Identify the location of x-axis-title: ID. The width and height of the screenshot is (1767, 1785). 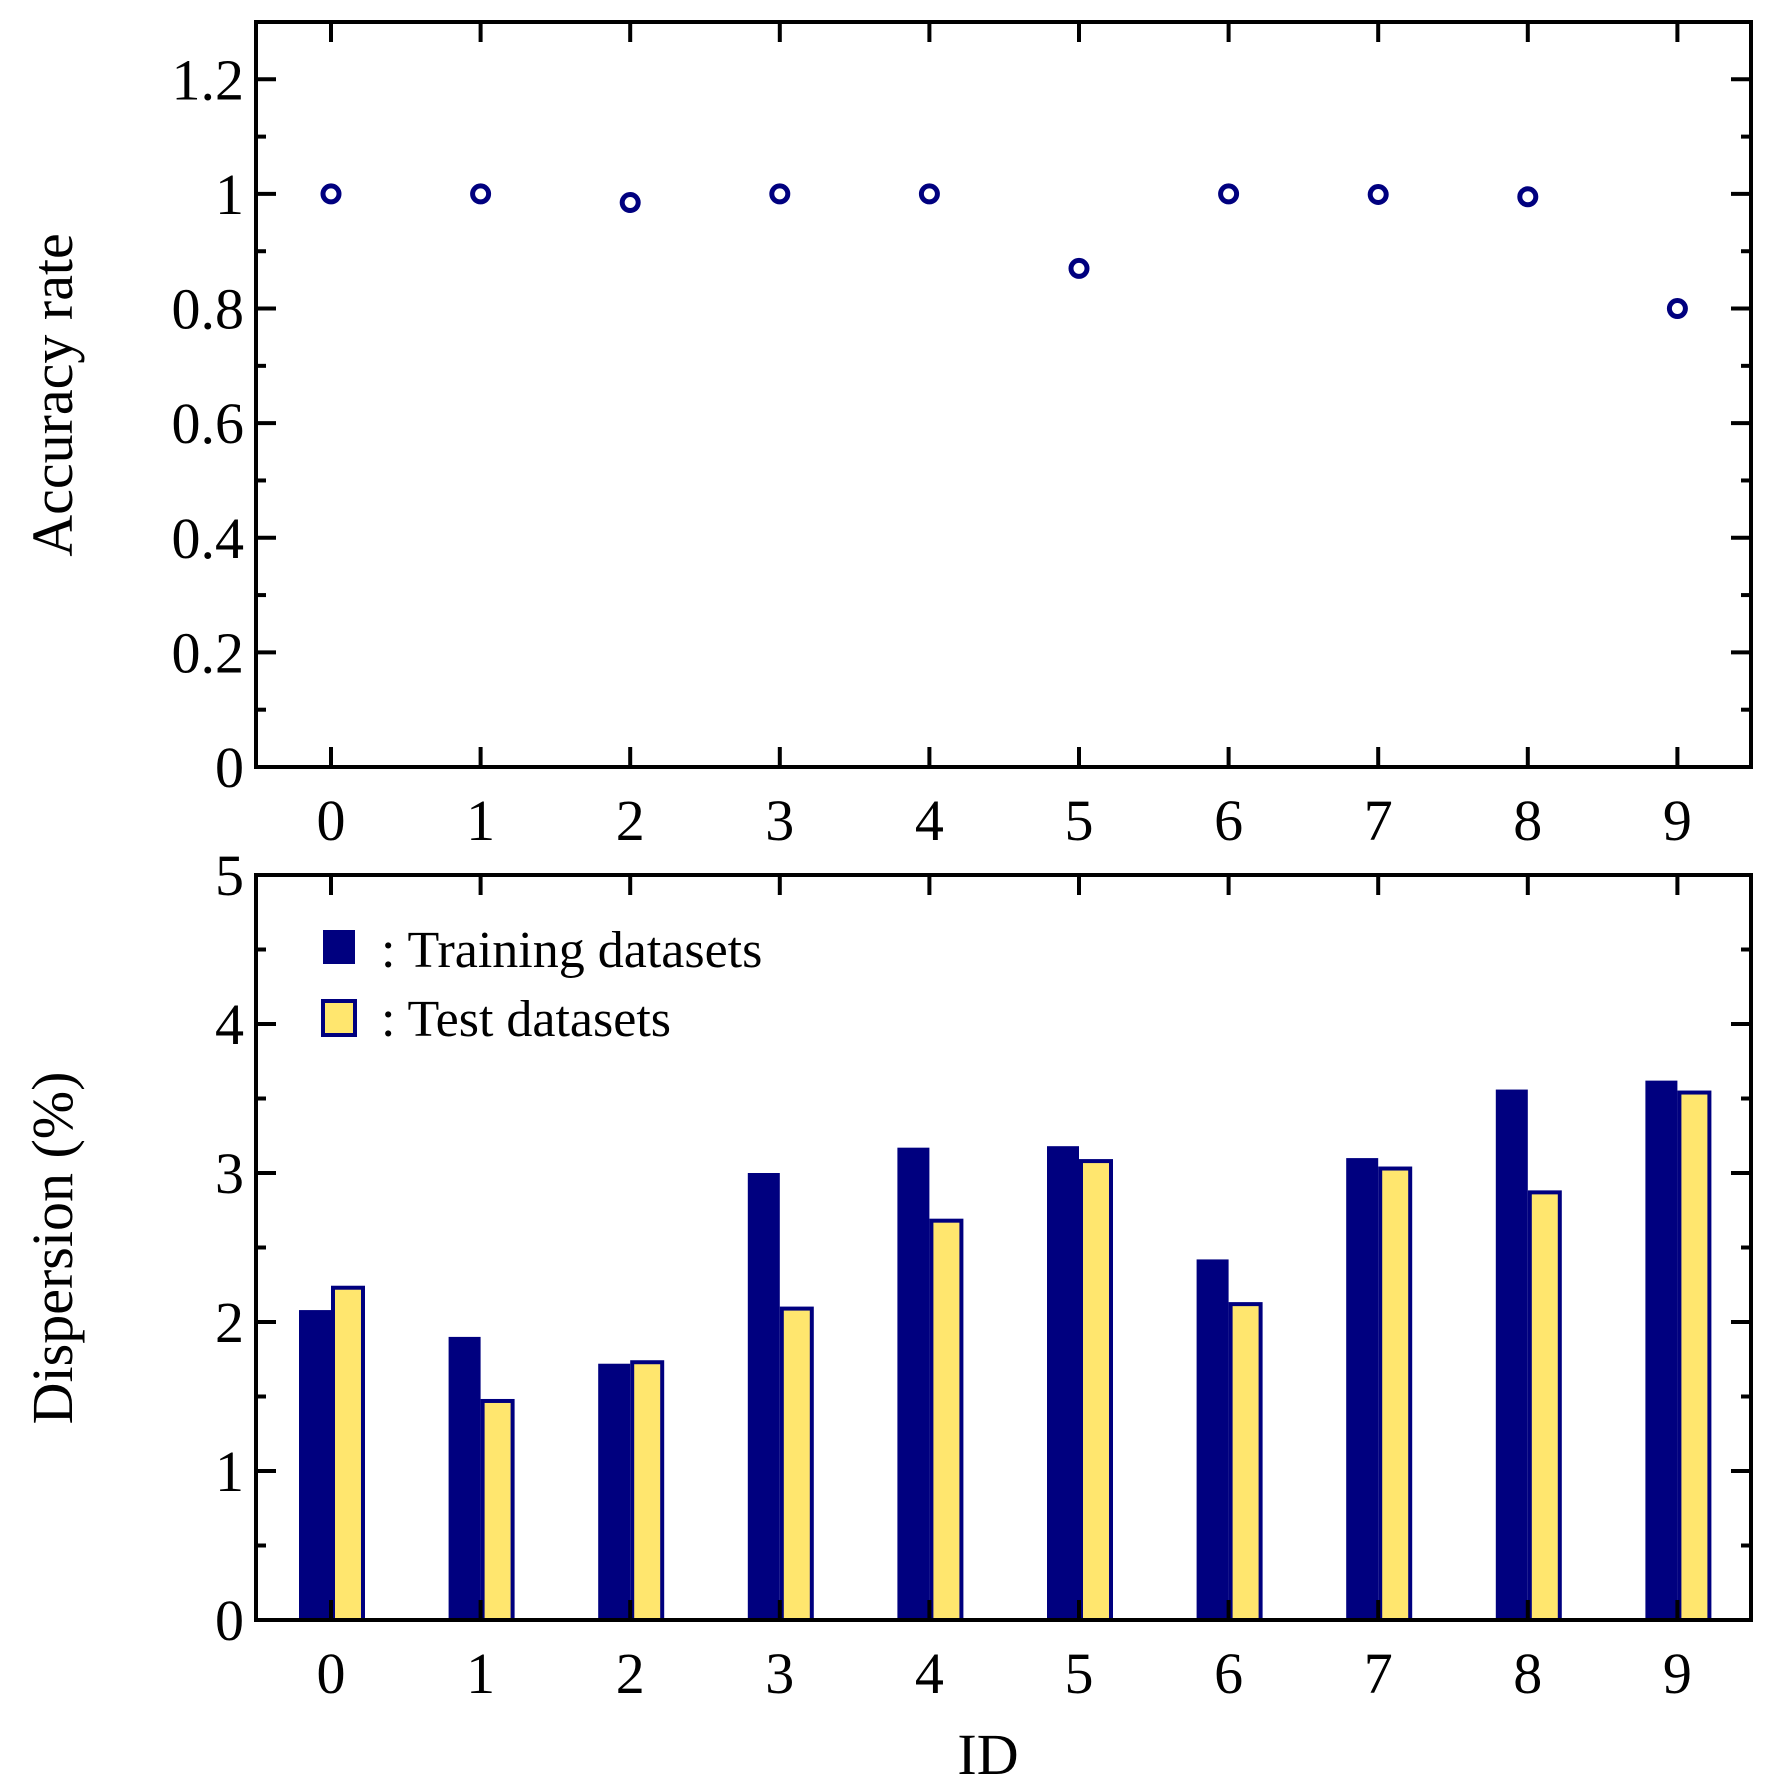
(987, 1753).